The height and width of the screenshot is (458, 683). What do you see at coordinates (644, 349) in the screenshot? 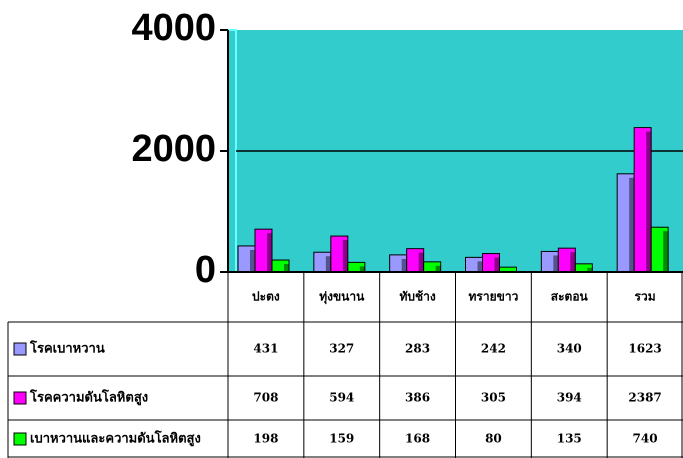
I see `table-cell: 1623` at bounding box center [644, 349].